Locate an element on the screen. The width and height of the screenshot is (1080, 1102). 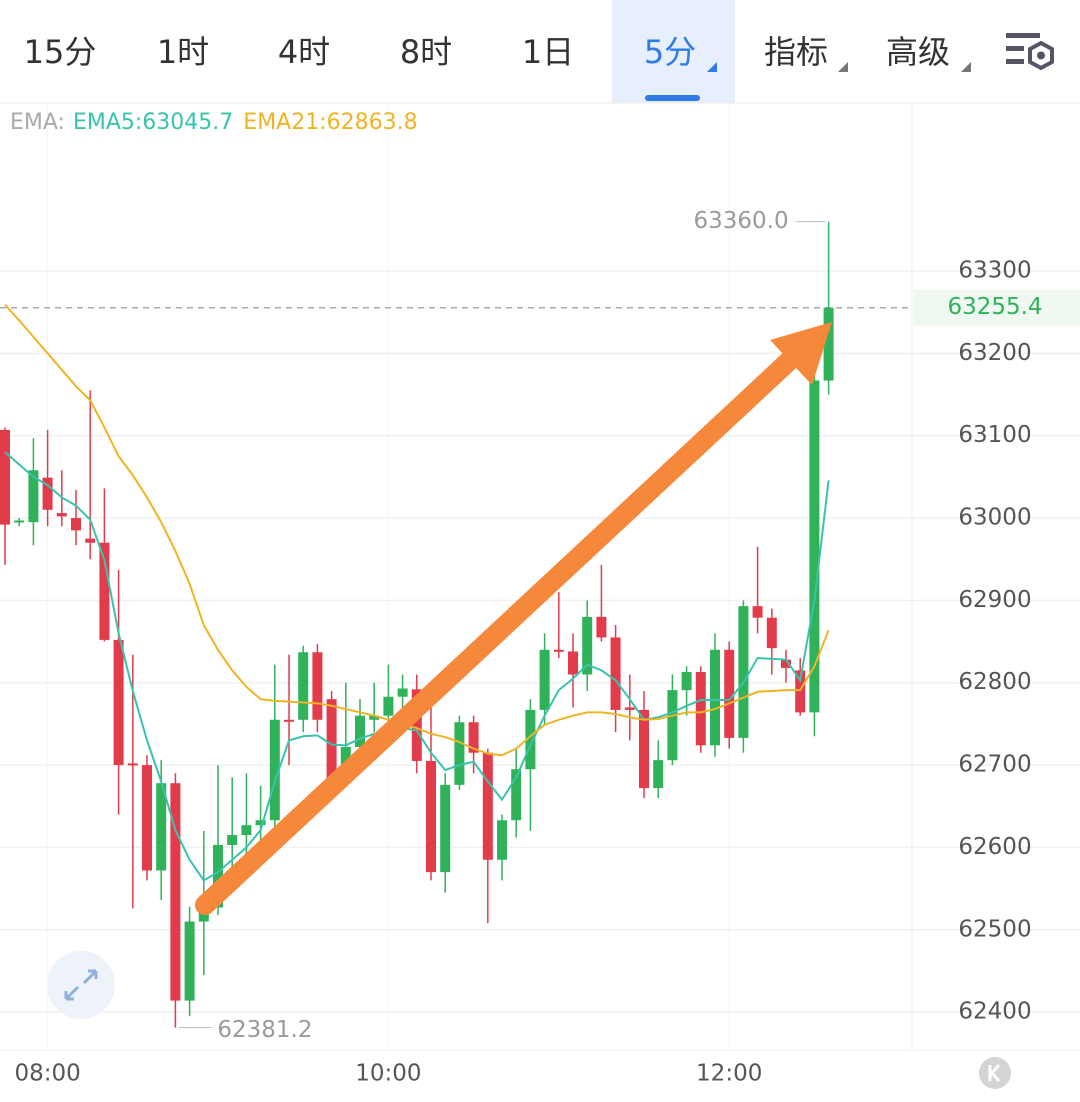
x-tick-label: 12:00 is located at coordinates (729, 1074).